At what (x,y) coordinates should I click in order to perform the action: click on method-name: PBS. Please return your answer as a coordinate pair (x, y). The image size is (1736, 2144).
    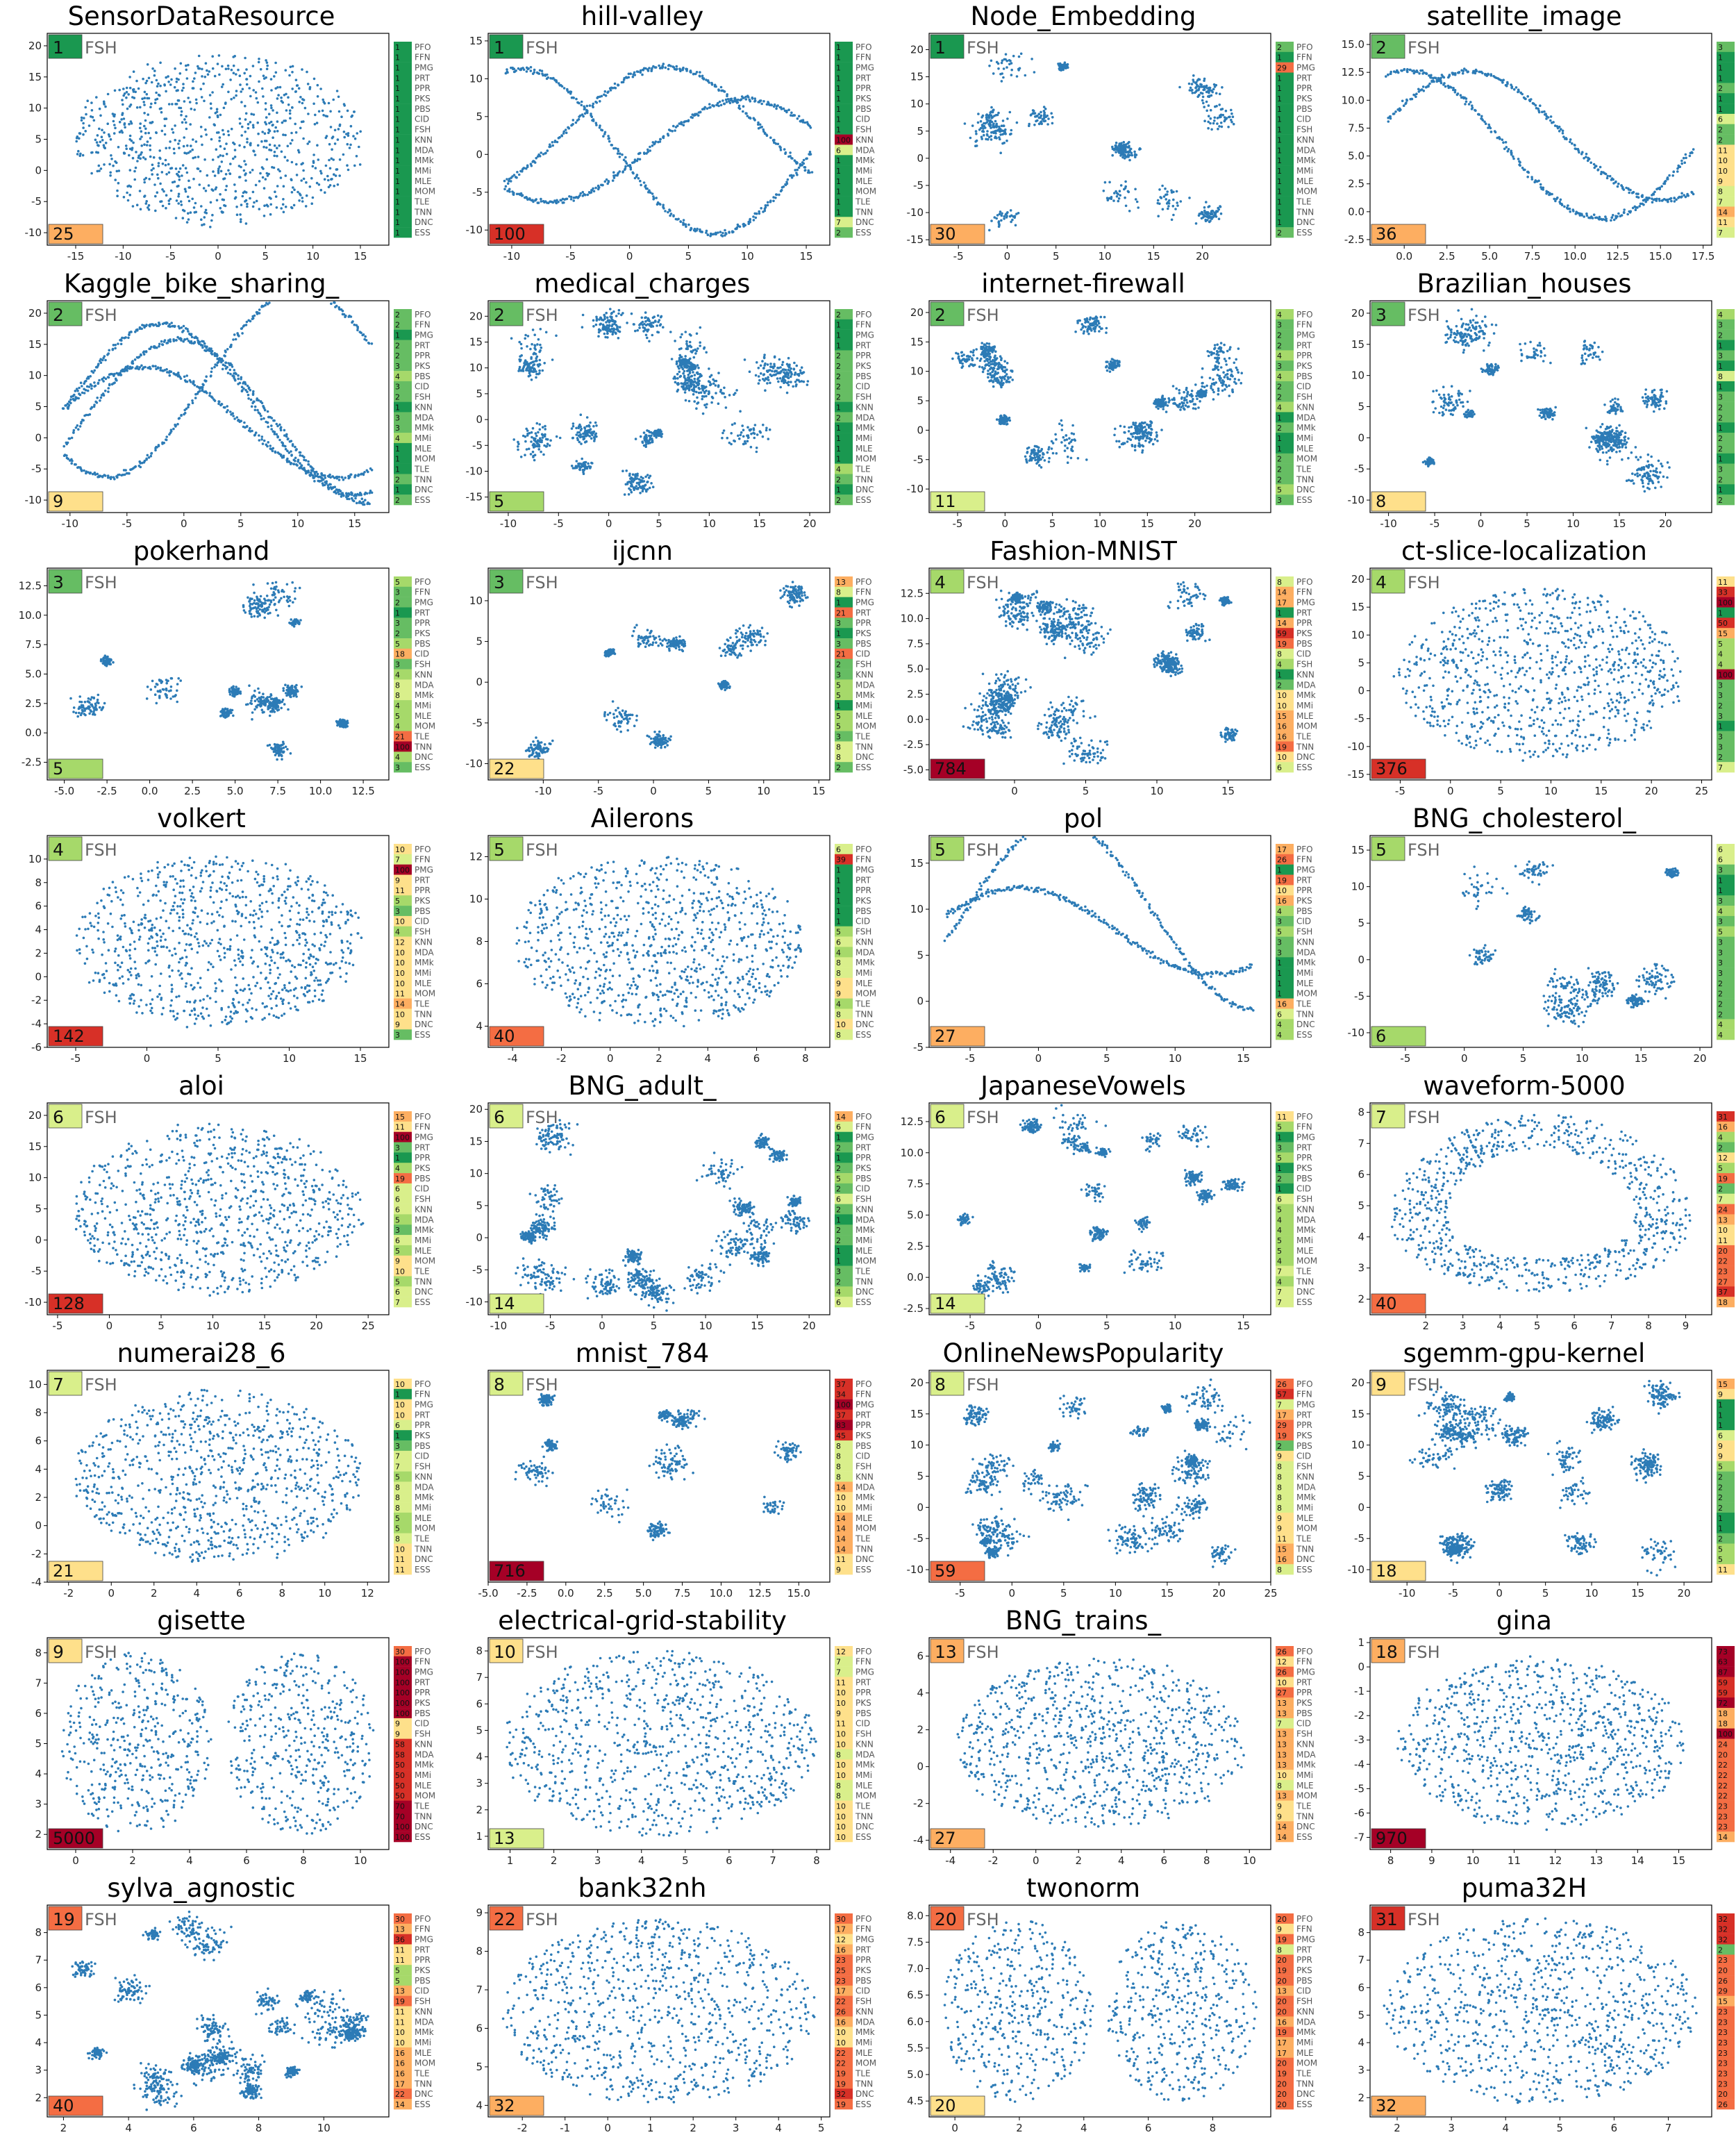
    Looking at the image, I should click on (1304, 109).